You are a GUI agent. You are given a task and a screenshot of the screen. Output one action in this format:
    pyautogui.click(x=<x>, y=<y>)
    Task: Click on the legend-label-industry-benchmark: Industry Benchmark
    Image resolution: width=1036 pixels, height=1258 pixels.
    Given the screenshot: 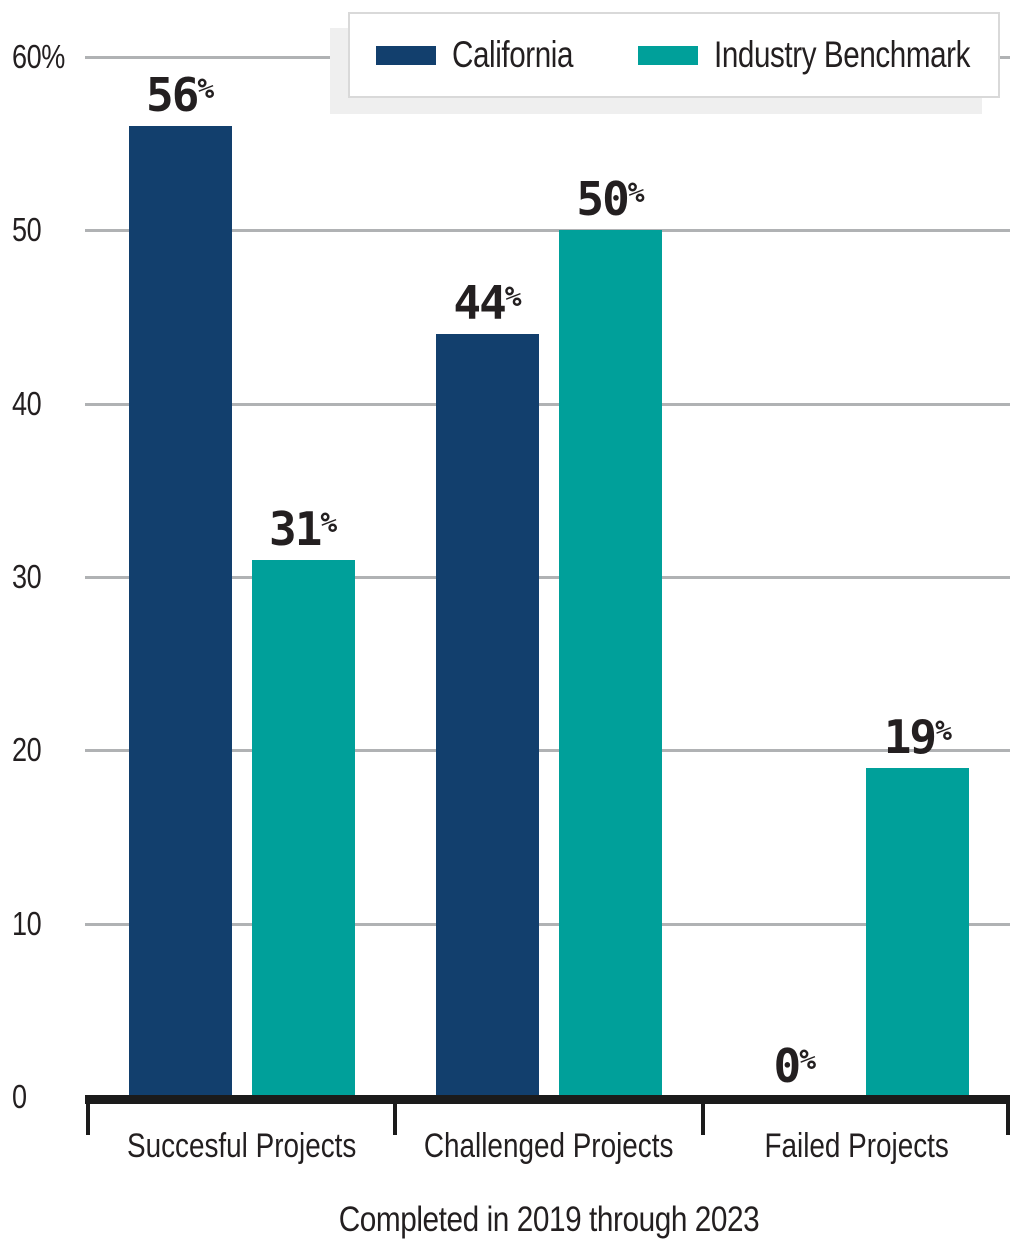 What is the action you would take?
    pyautogui.click(x=842, y=54)
    